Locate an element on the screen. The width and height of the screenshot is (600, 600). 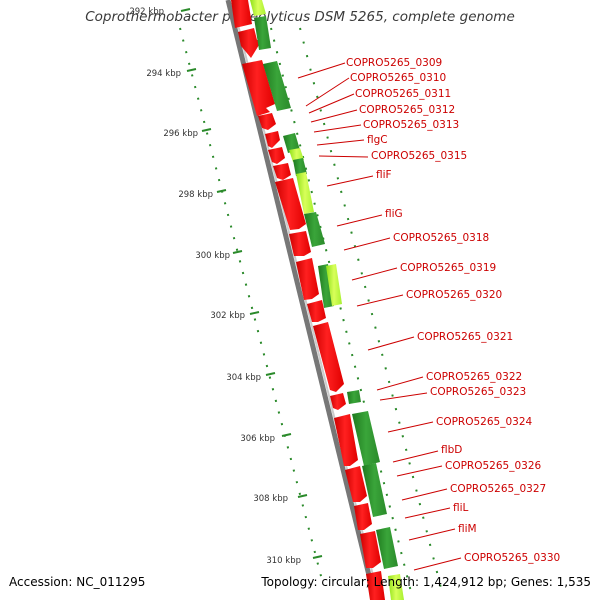
gene-label: fliF is located at coordinates (384, 175).